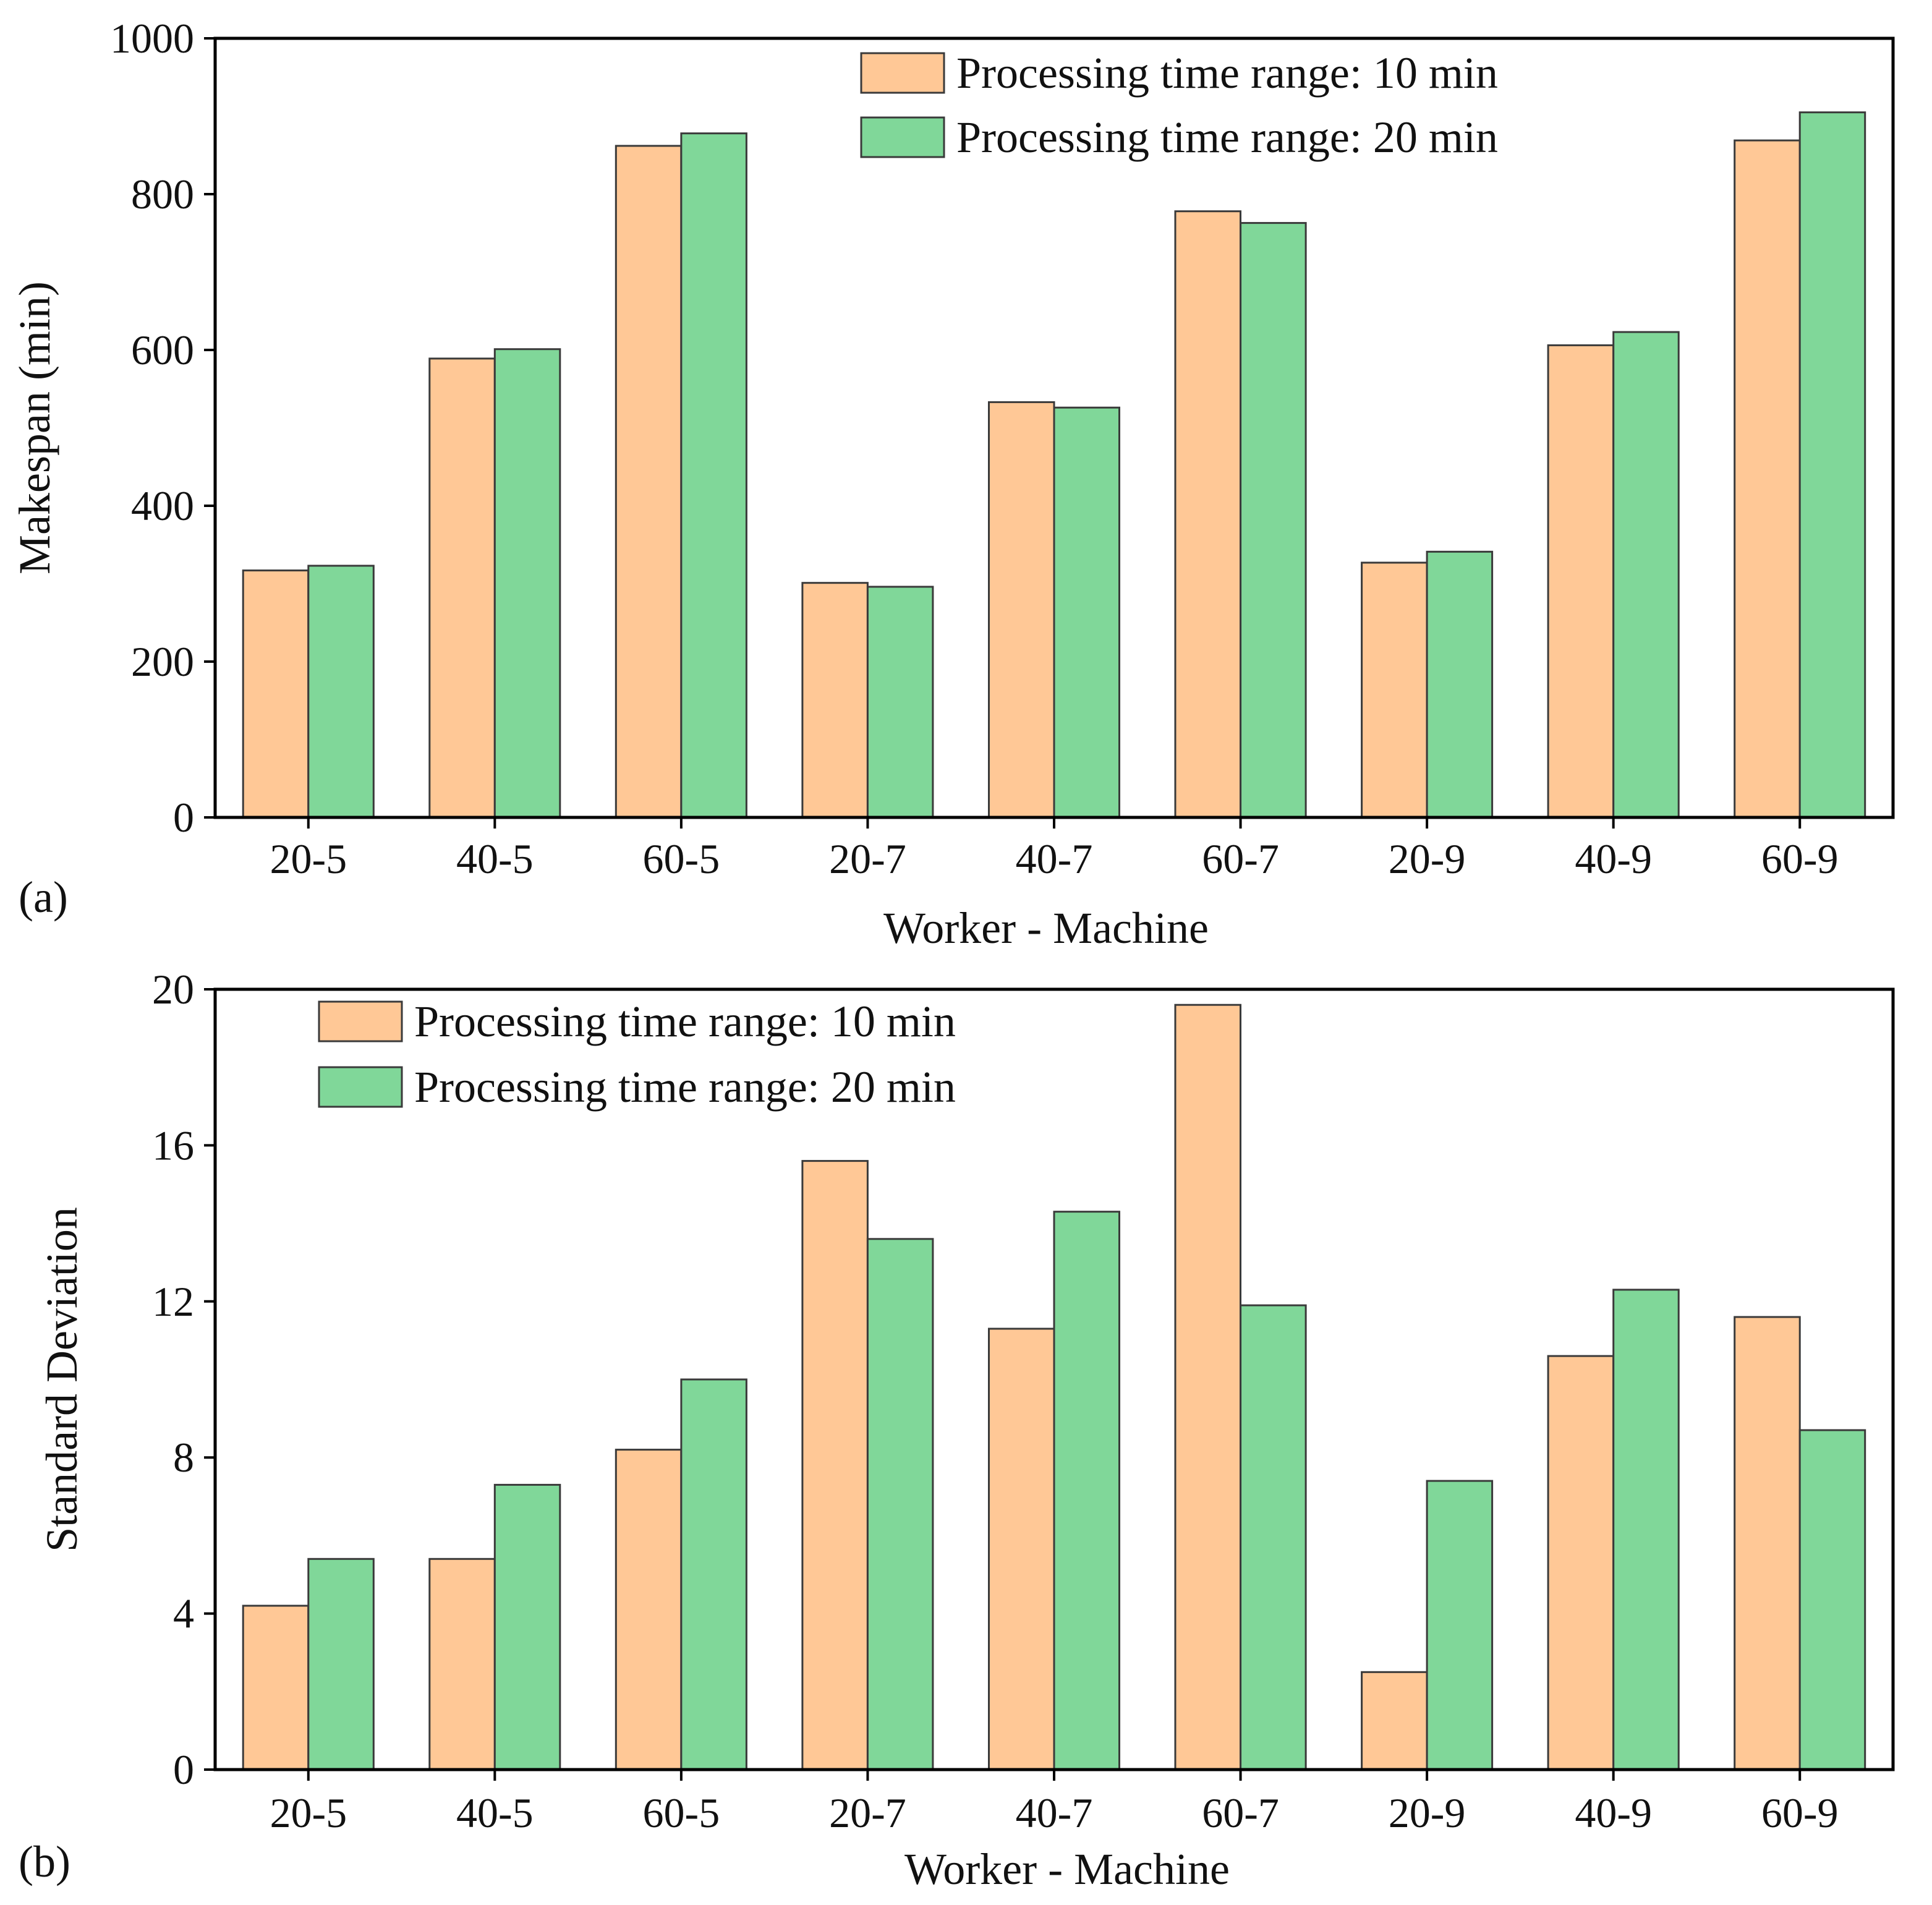 The width and height of the screenshot is (1932, 1905). I want to click on panel-label: (b), so click(44, 1861).